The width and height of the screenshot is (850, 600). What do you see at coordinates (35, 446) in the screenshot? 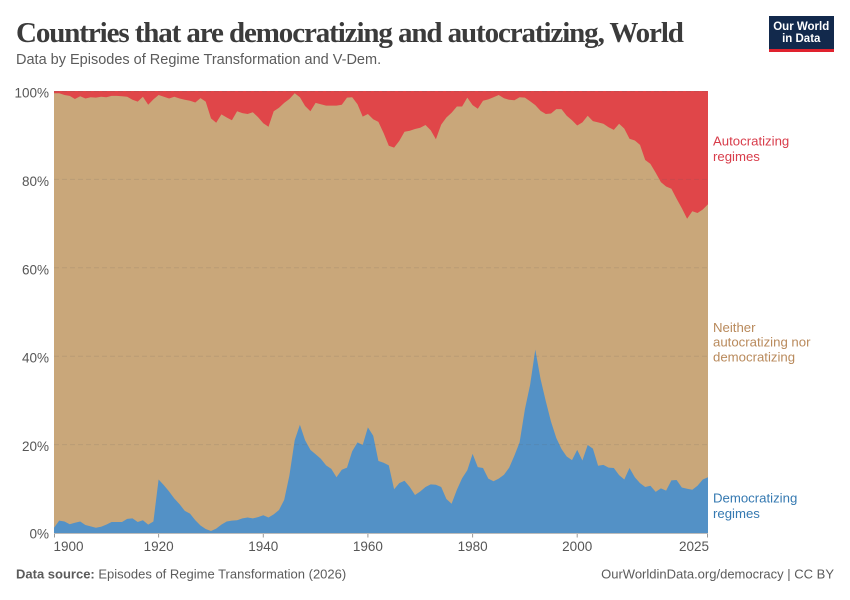
I see `svg-text: 20%` at bounding box center [35, 446].